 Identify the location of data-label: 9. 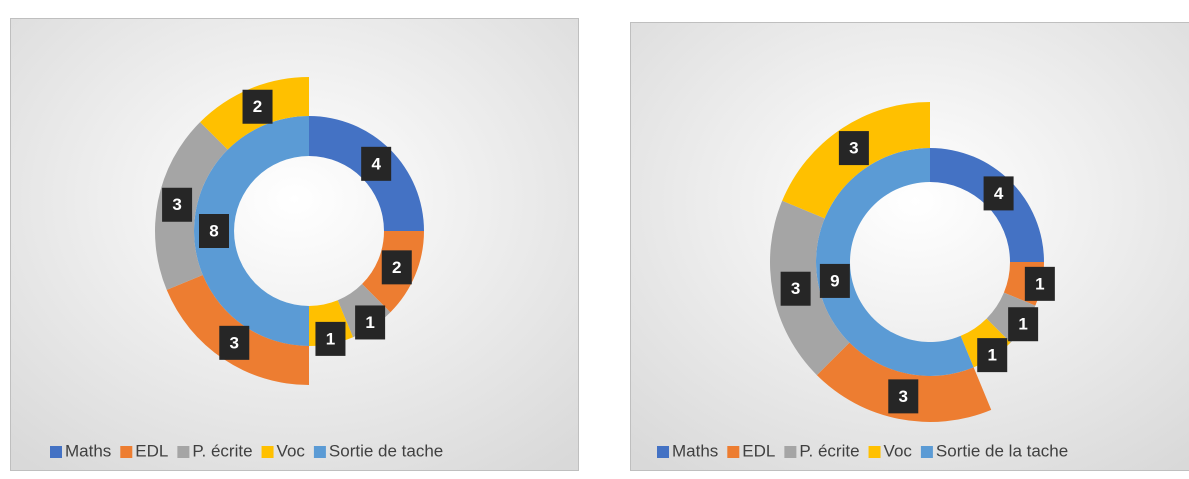
(834, 280).